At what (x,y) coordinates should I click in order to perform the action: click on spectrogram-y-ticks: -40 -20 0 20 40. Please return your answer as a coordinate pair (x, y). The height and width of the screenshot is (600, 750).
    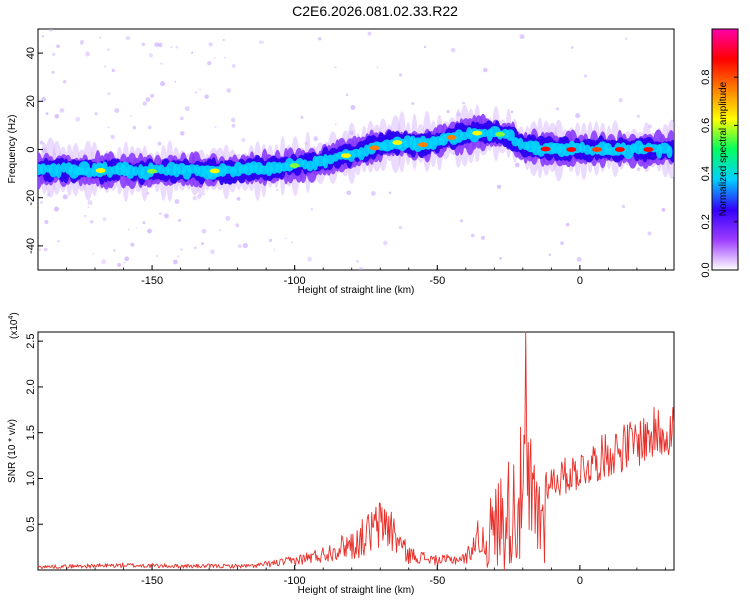
    Looking at the image, I should click on (34, 150).